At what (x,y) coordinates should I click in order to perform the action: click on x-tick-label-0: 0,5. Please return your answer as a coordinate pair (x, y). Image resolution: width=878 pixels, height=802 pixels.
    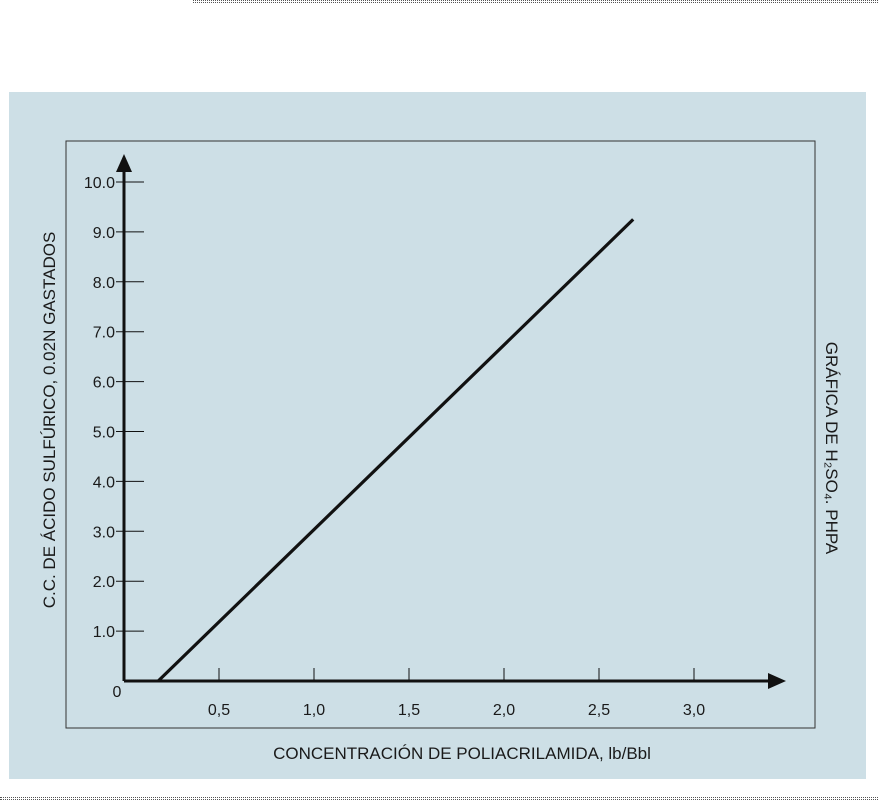
    Looking at the image, I should click on (219, 710).